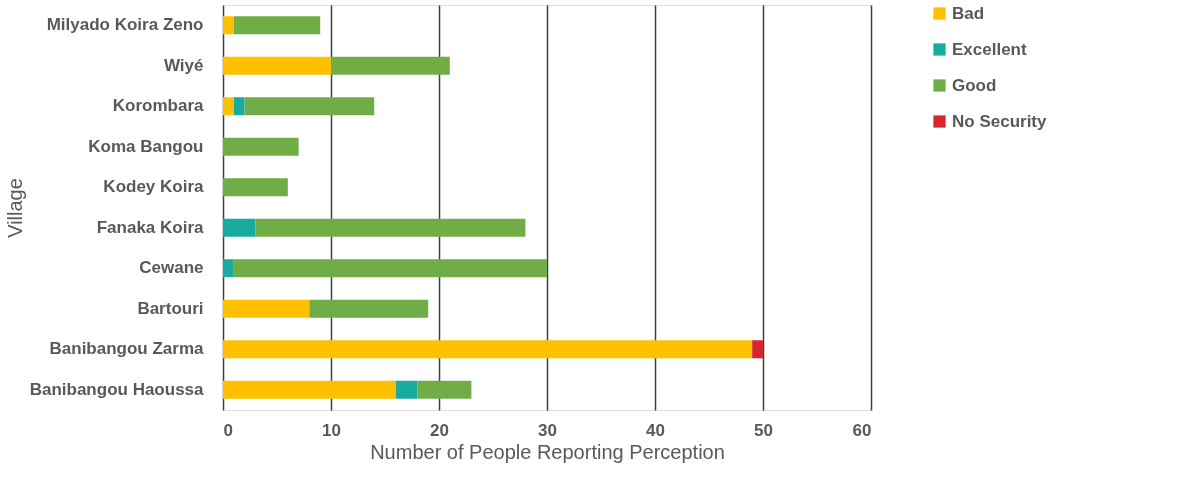 The width and height of the screenshot is (1199, 504). Describe the element at coordinates (439, 430) in the screenshot. I see `x-tick-label: 20` at that location.